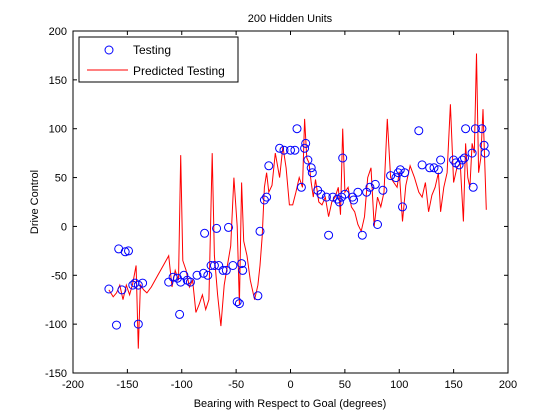 Image resolution: width=560 pixels, height=420 pixels. I want to click on chart-title: 200 Hidden Units, so click(290, 19).